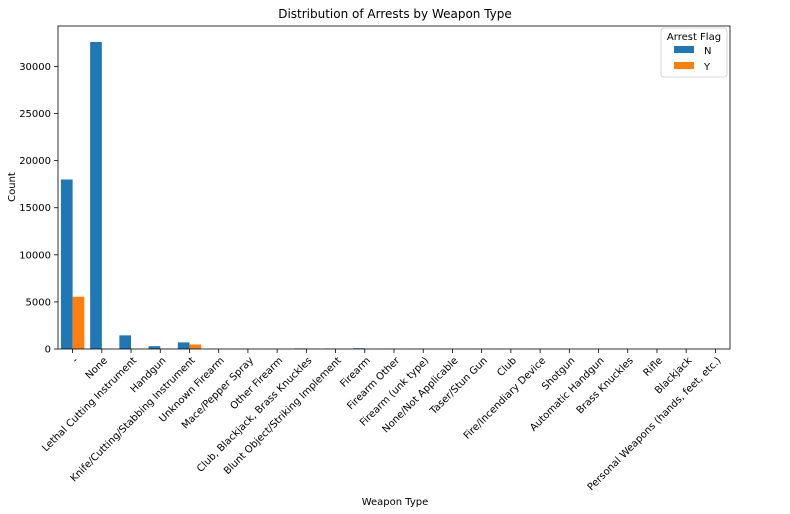  Describe the element at coordinates (694, 37) in the screenshot. I see `legend-title: Arrest Flag` at that location.